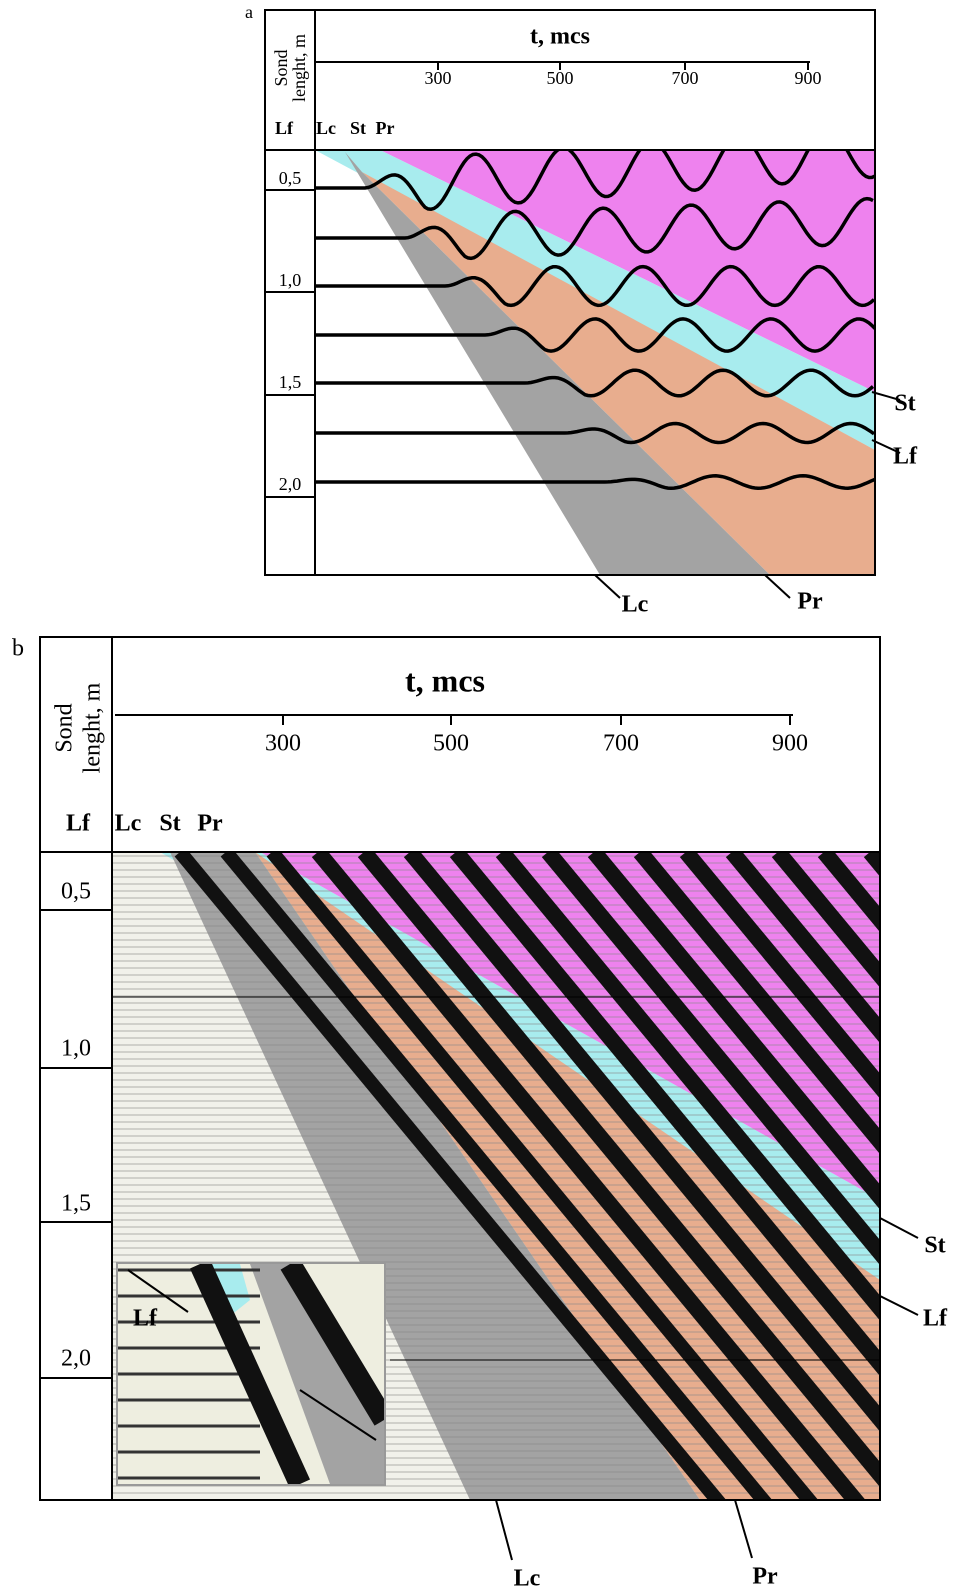 Image resolution: width=976 pixels, height=1596 pixels. What do you see at coordinates (249, 12) in the screenshot?
I see `panel-label: a` at bounding box center [249, 12].